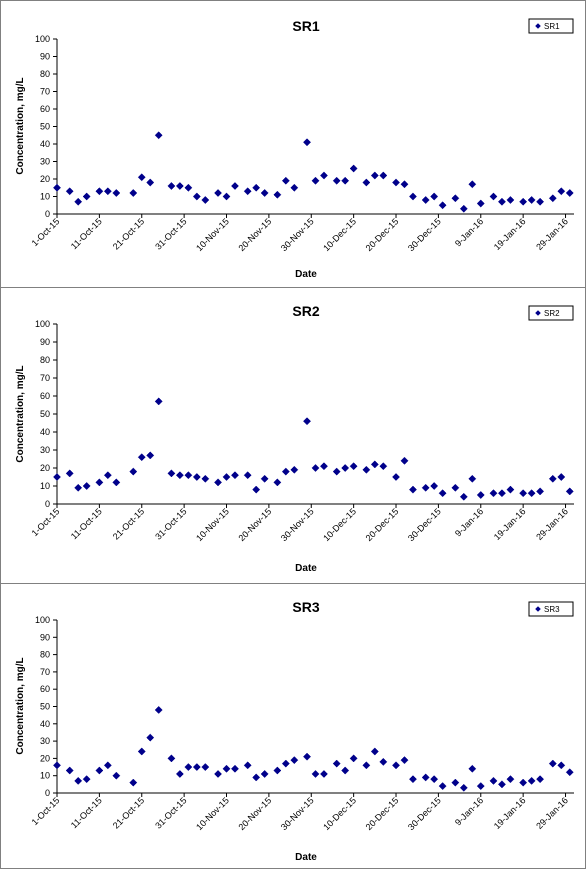 Image resolution: width=587 pixels, height=870 pixels. I want to click on y-tick-label: 30, so click(45, 741).